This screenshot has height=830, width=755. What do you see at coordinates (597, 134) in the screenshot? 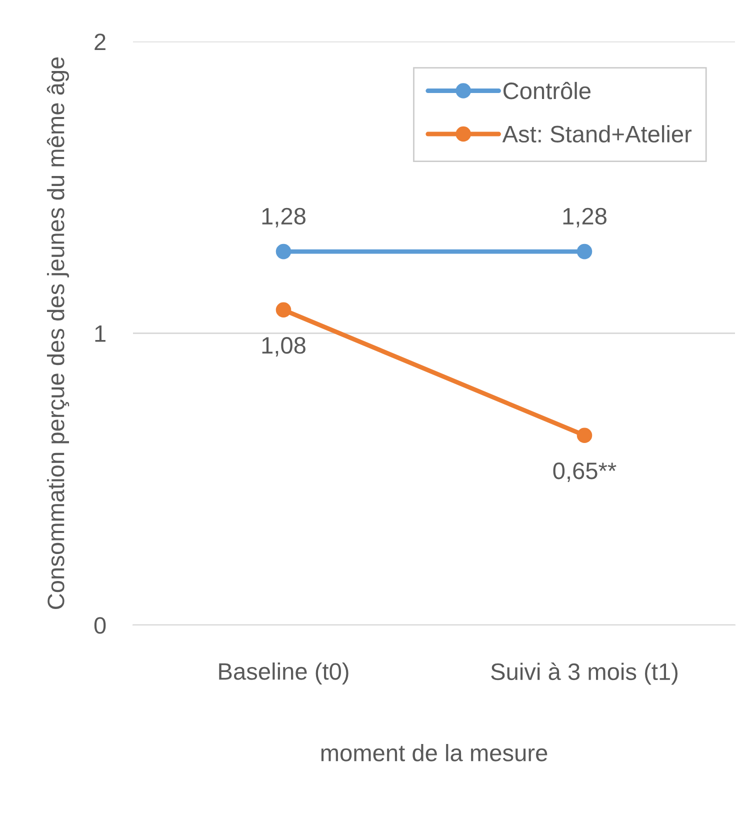
I see `legend-label: Ast: Stand+Atelier` at bounding box center [597, 134].